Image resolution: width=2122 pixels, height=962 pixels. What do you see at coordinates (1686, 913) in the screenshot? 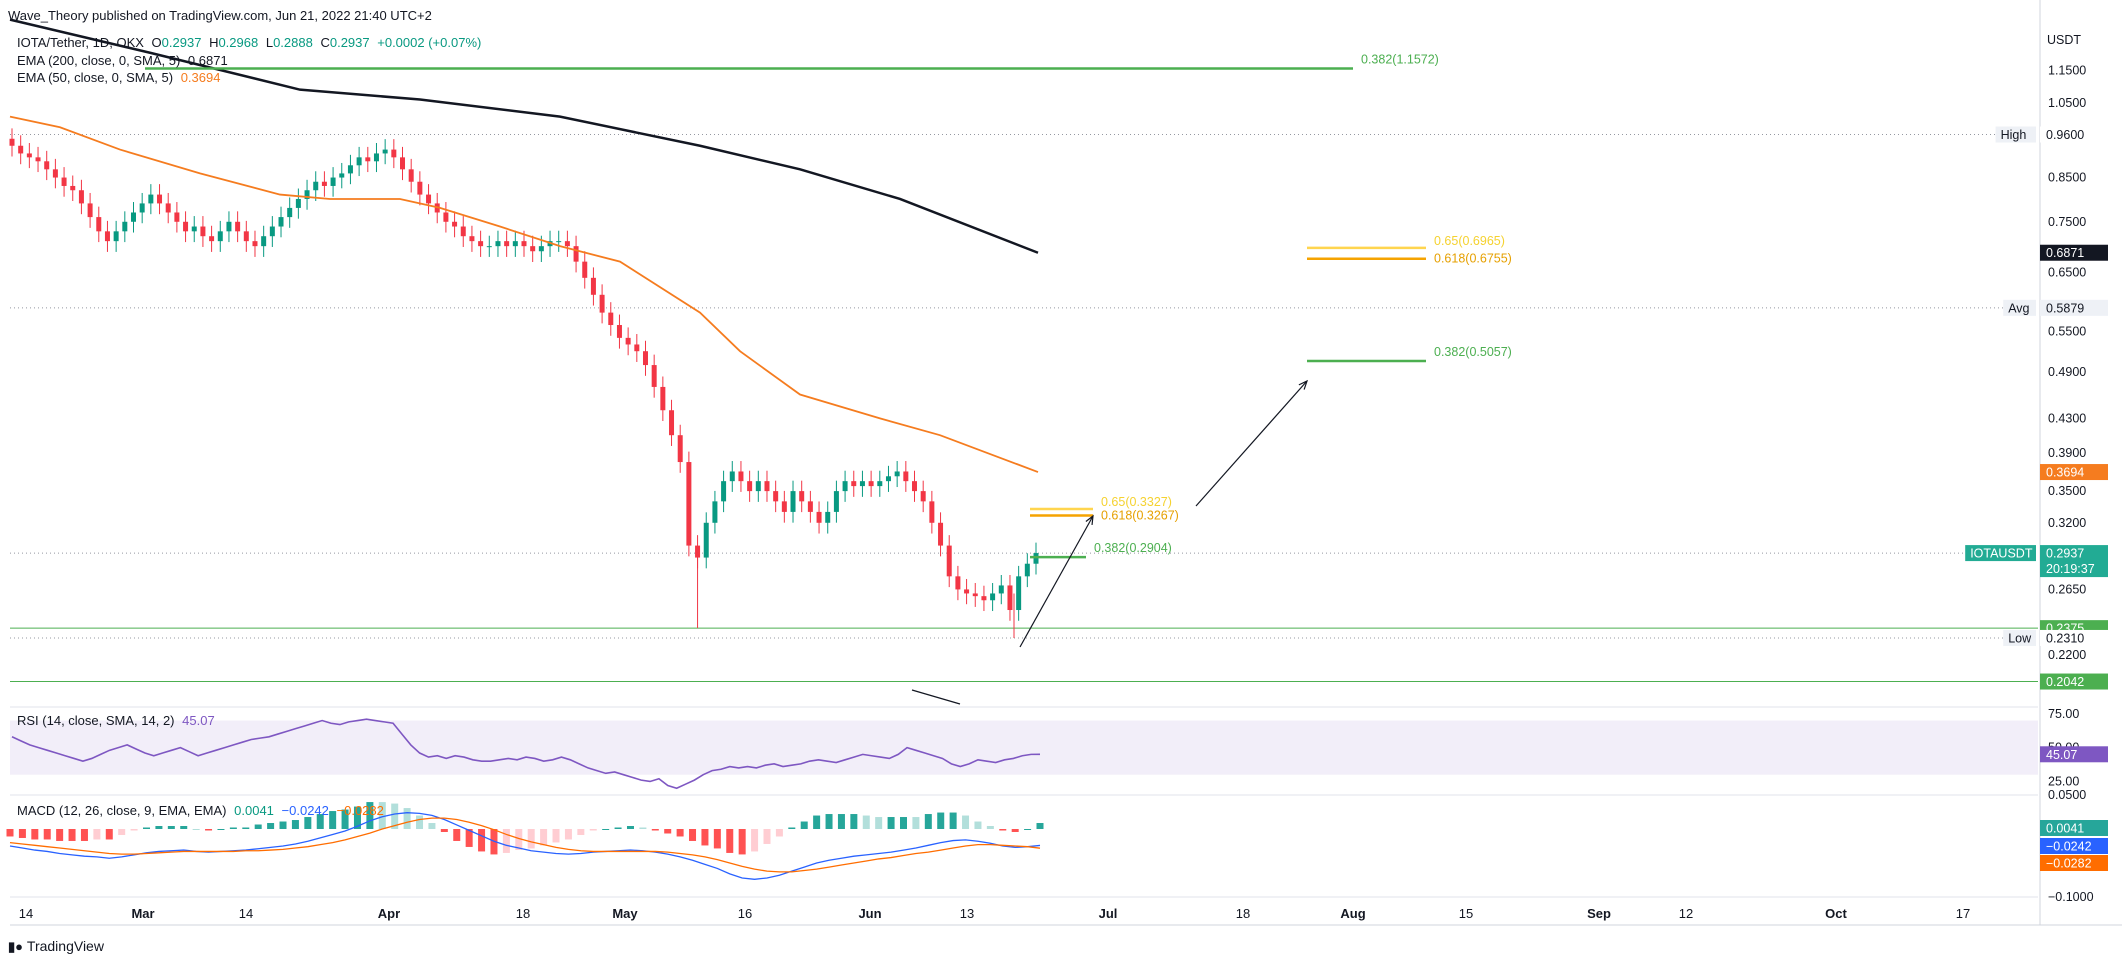
I see `x-tick-label: 12` at bounding box center [1686, 913].